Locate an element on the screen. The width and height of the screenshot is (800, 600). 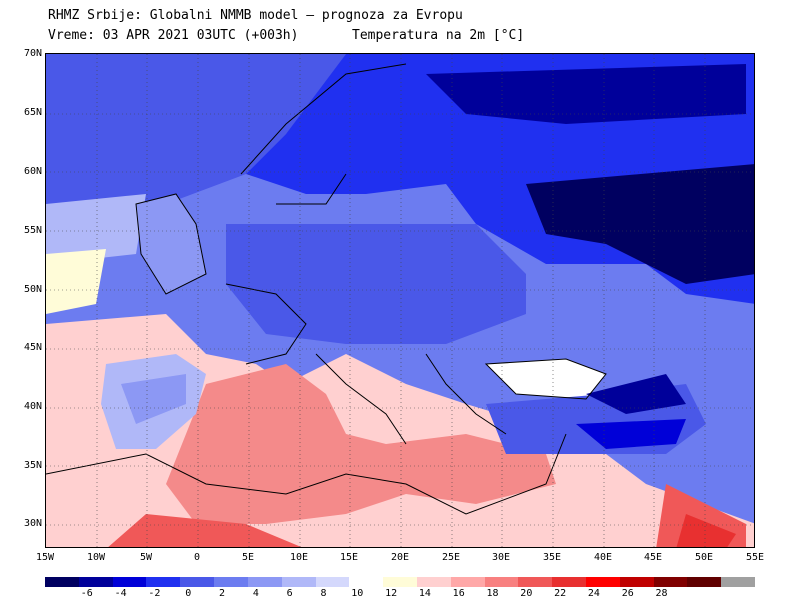
colorbar-label: 16 is located at coordinates (458, 593).